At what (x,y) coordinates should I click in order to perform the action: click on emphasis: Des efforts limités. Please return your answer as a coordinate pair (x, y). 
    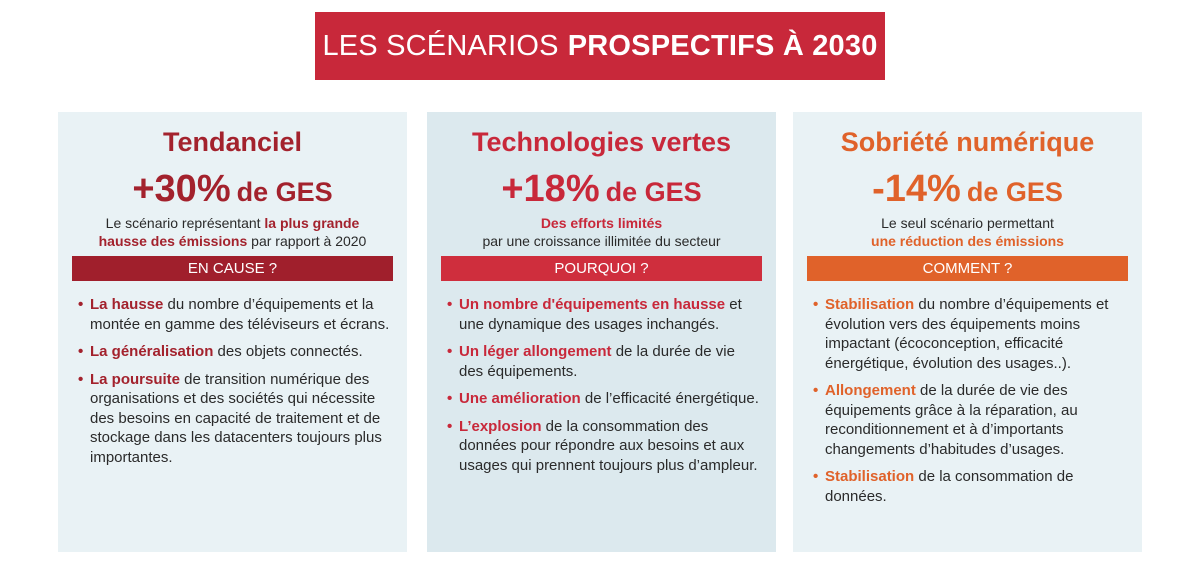
    Looking at the image, I should click on (601, 223).